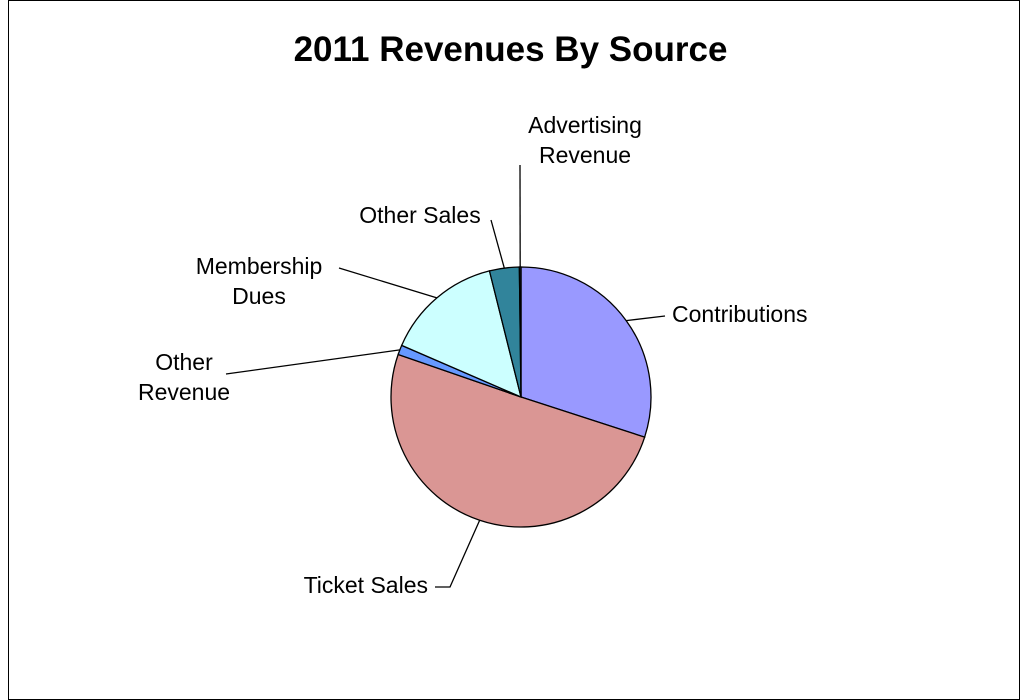 This screenshot has height=700, width=1021. Describe the element at coordinates (419, 215) in the screenshot. I see `slice-label-other-sales: Other Sales` at that location.